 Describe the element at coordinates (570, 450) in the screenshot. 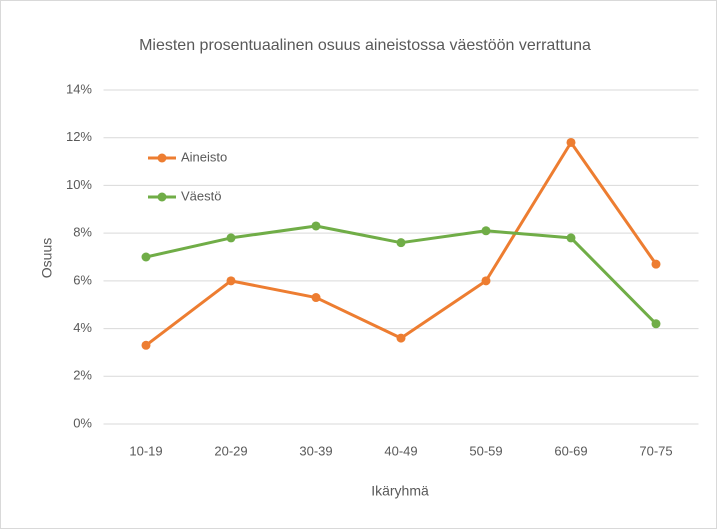

I see `x-tick-label: 60-69` at that location.